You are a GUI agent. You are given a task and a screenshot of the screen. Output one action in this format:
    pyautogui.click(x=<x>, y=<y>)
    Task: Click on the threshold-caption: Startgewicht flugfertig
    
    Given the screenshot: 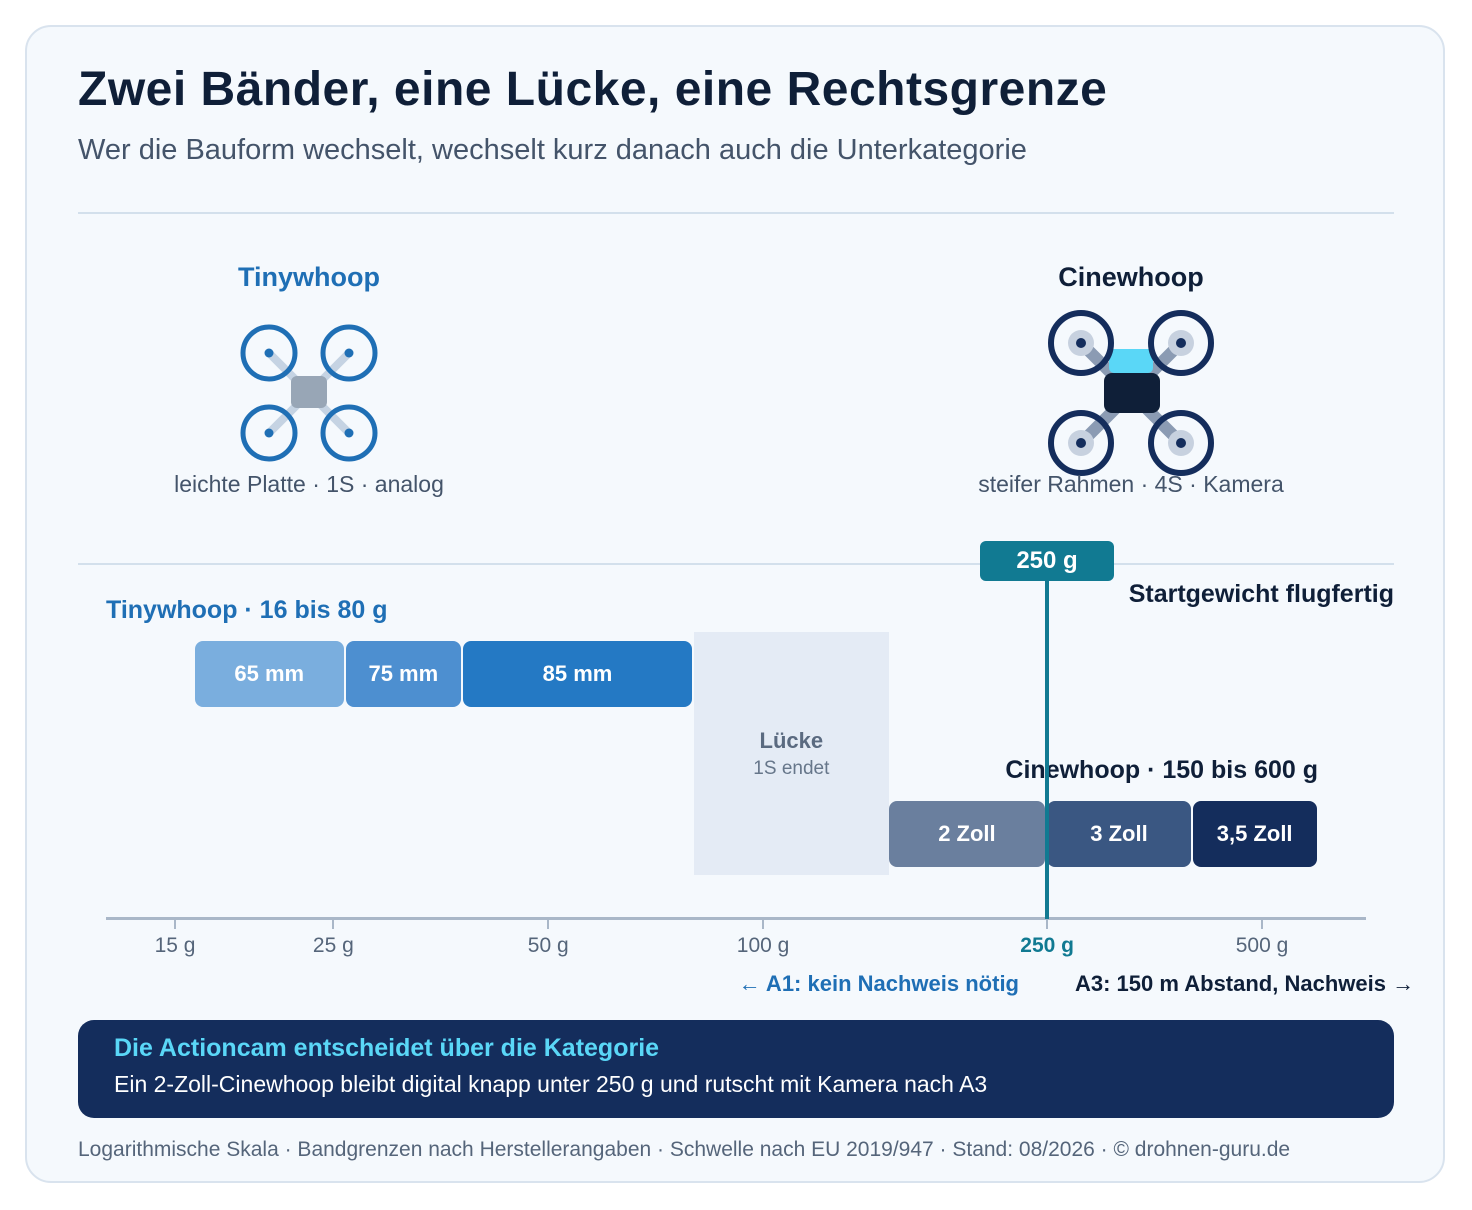 What is the action you would take?
    pyautogui.click(x=1261, y=594)
    